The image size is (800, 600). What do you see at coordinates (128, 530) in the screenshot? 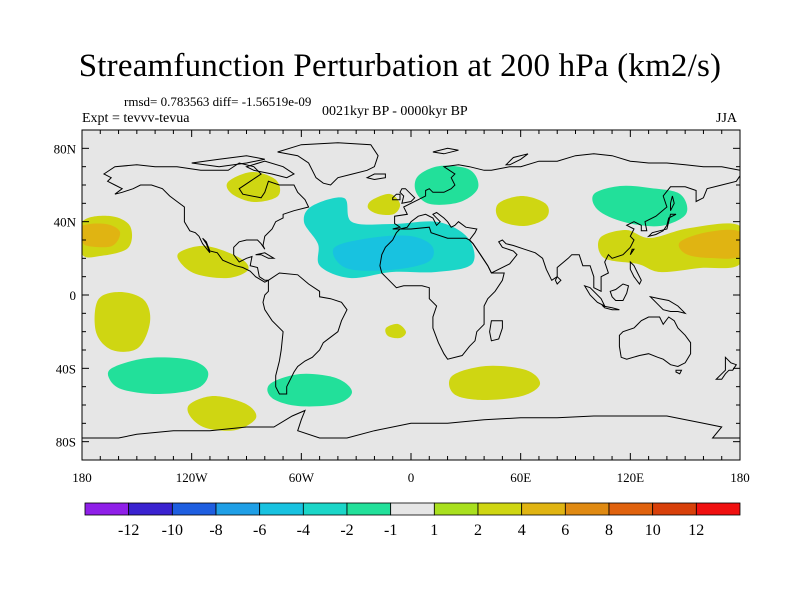
I see `colorbar-label: -12` at bounding box center [128, 530].